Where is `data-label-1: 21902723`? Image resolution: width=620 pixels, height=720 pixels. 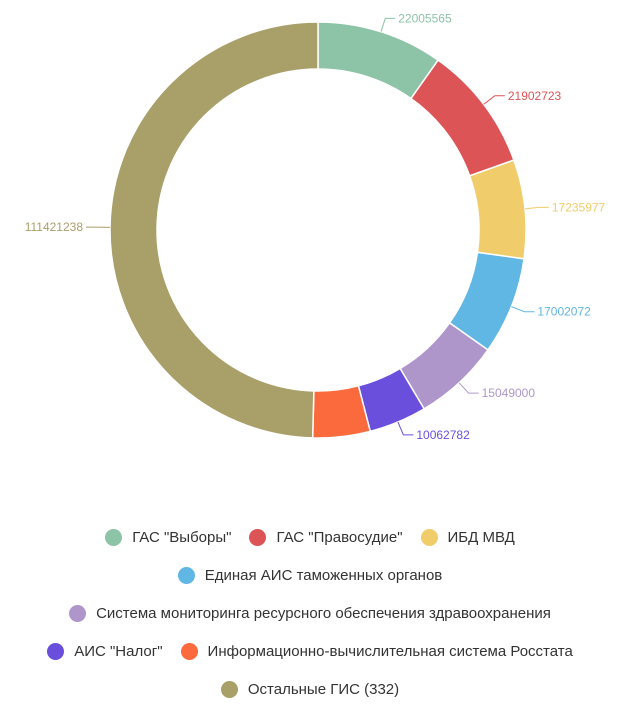 data-label-1: 21902723 is located at coordinates (535, 96).